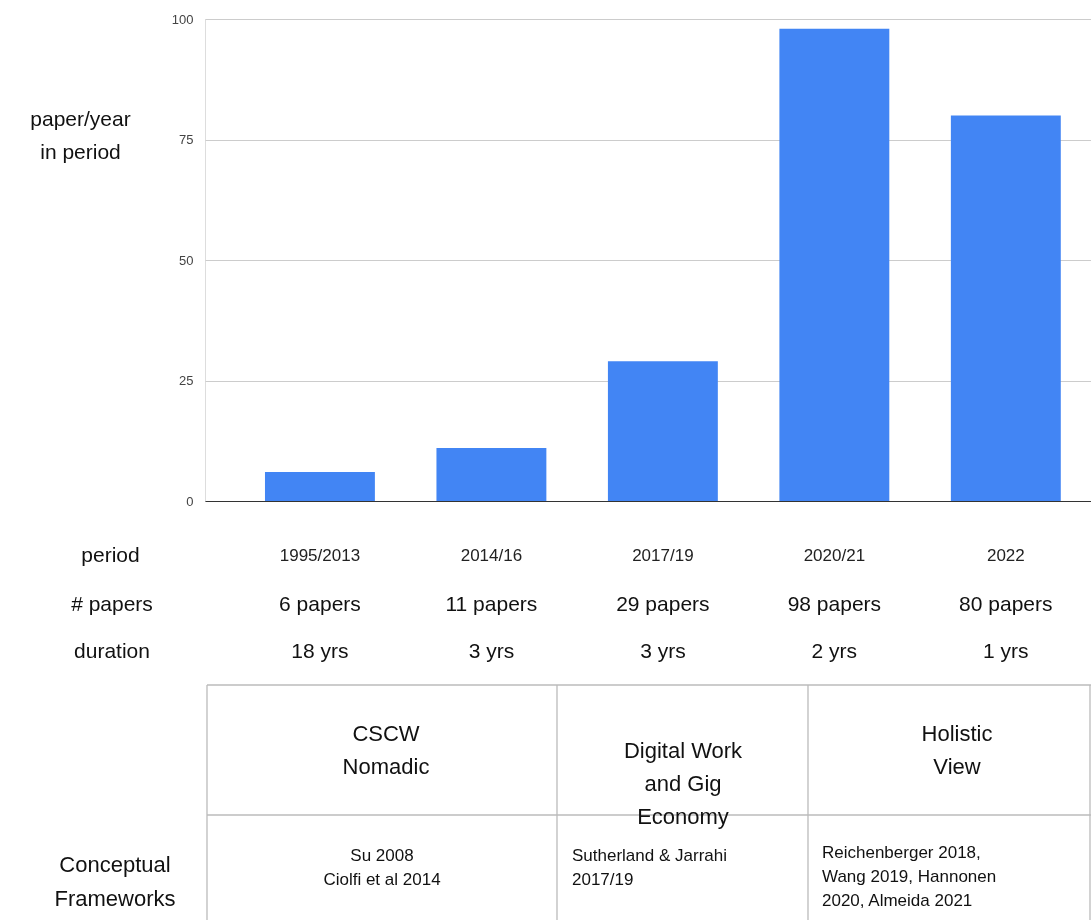 Image resolution: width=1091 pixels, height=920 pixels. Describe the element at coordinates (957, 750) in the screenshot. I see `text: Holistic View` at that location.